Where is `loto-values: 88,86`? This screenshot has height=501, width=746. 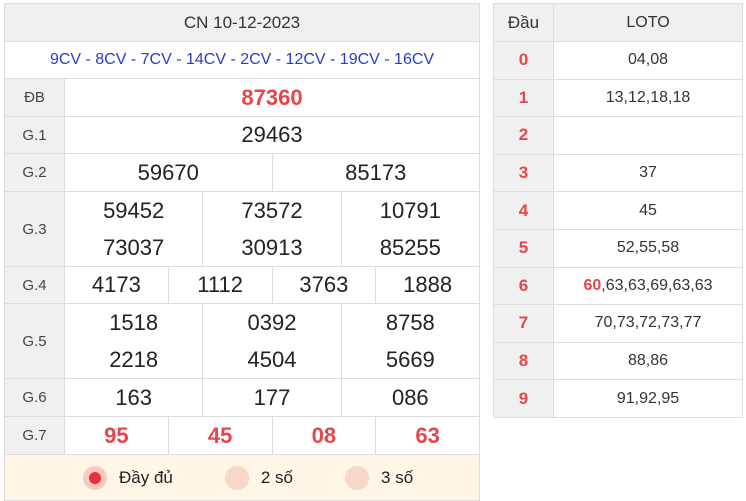 loto-values: 88,86 is located at coordinates (648, 361).